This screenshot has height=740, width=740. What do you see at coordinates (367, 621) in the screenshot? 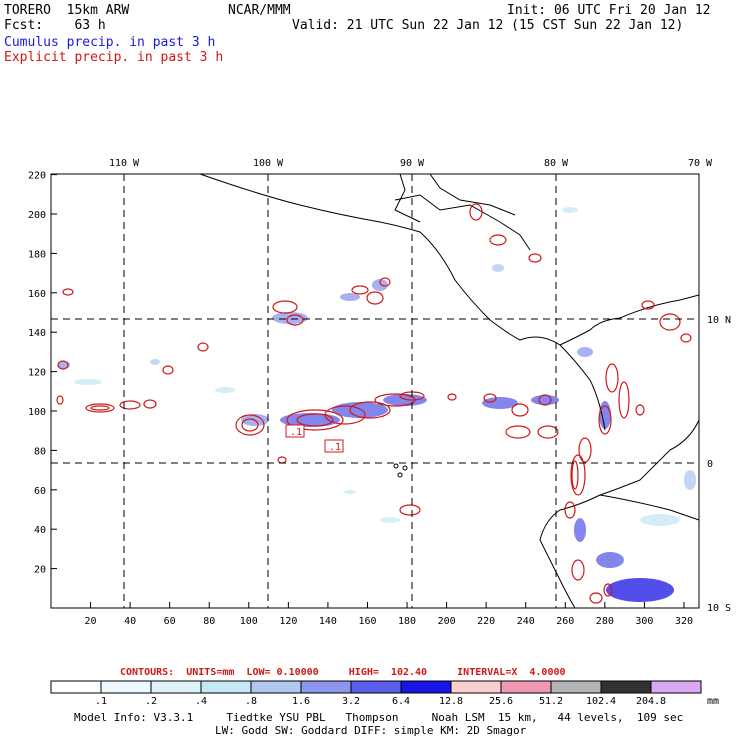
I see `x-tick-label: 160` at bounding box center [367, 621].